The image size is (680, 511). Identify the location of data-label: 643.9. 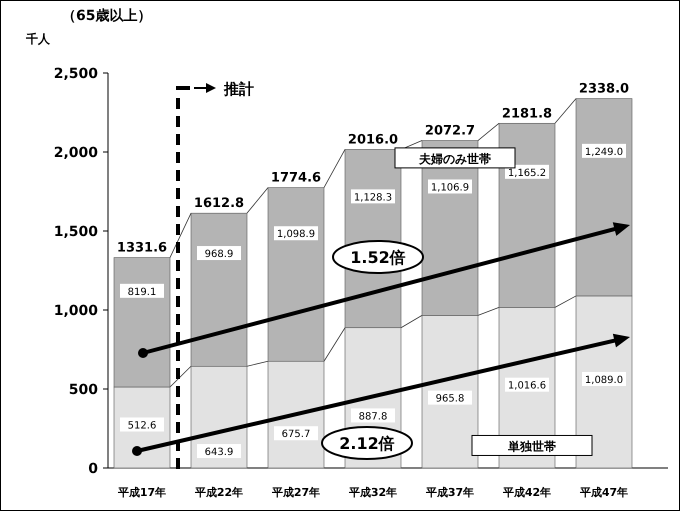
(219, 452).